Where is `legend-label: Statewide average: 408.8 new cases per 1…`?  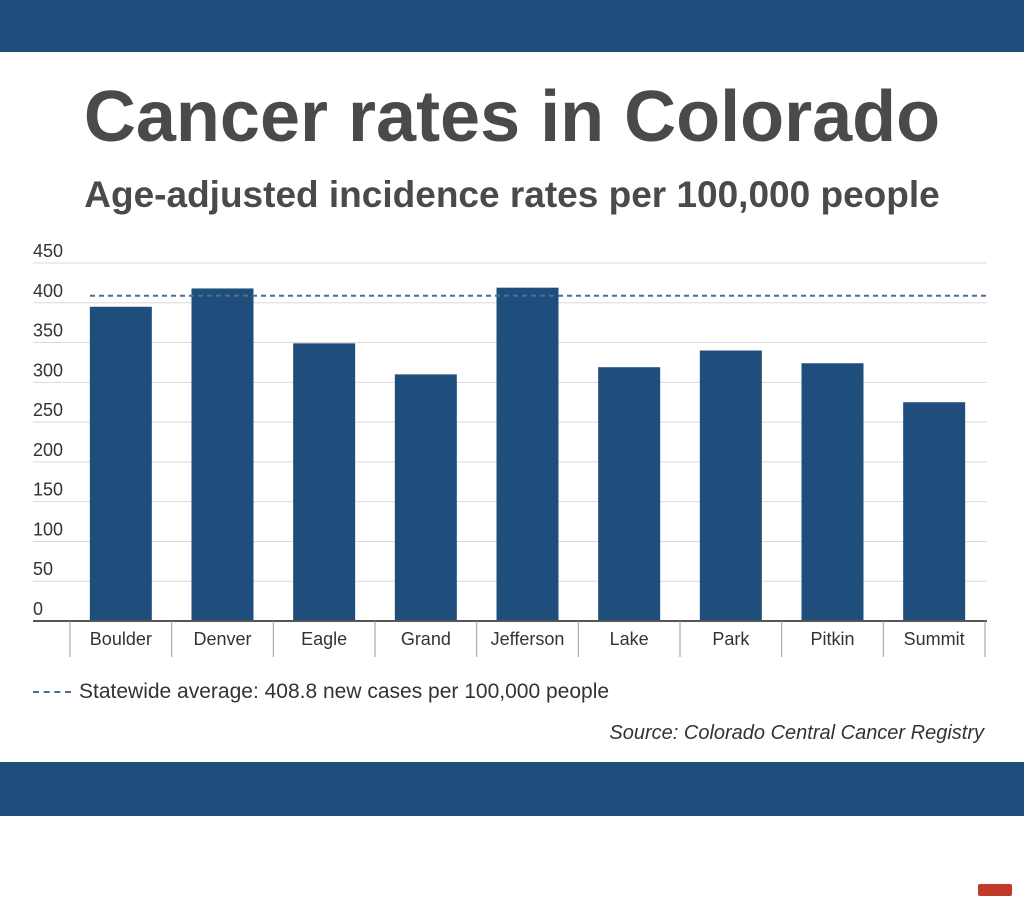 legend-label: Statewide average: 408.8 new cases per 1… is located at coordinates (344, 691).